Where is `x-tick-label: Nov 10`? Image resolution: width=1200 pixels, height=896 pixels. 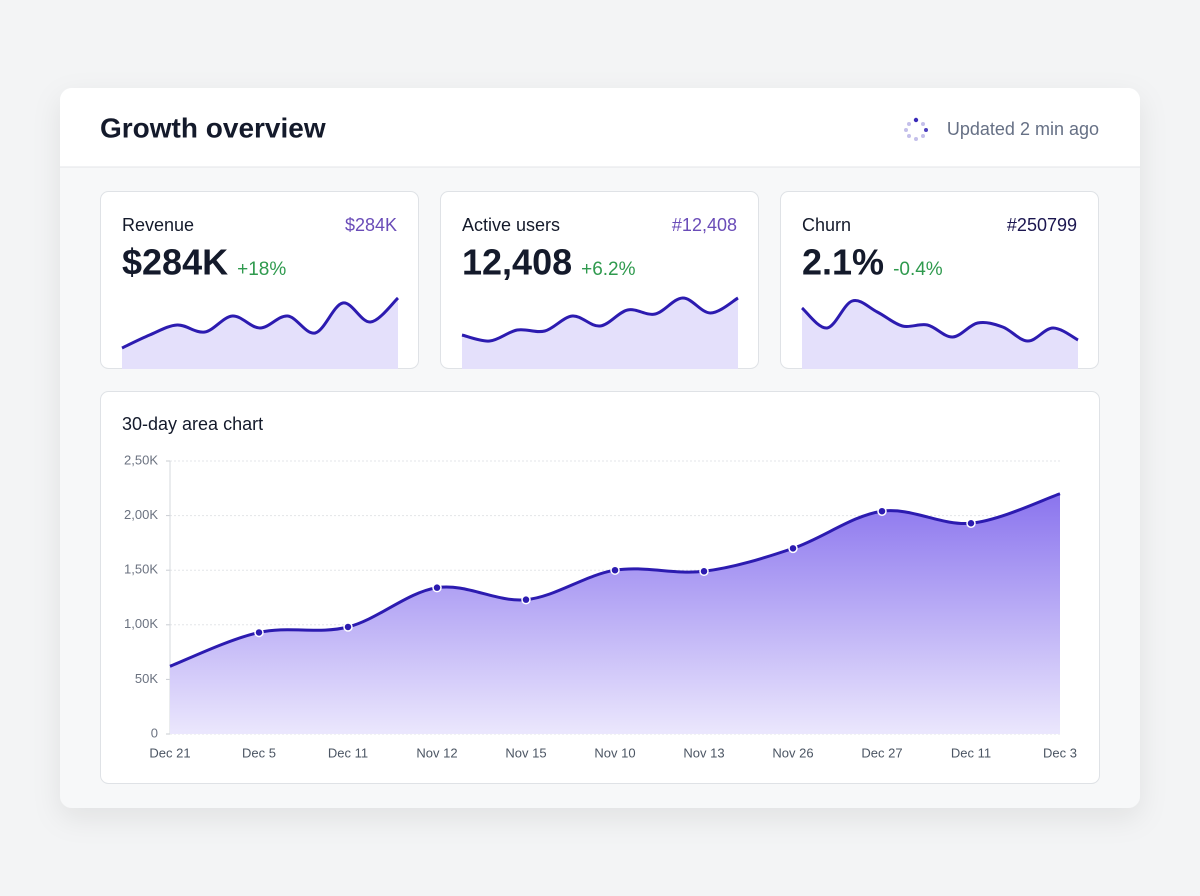 x-tick-label: Nov 10 is located at coordinates (614, 752).